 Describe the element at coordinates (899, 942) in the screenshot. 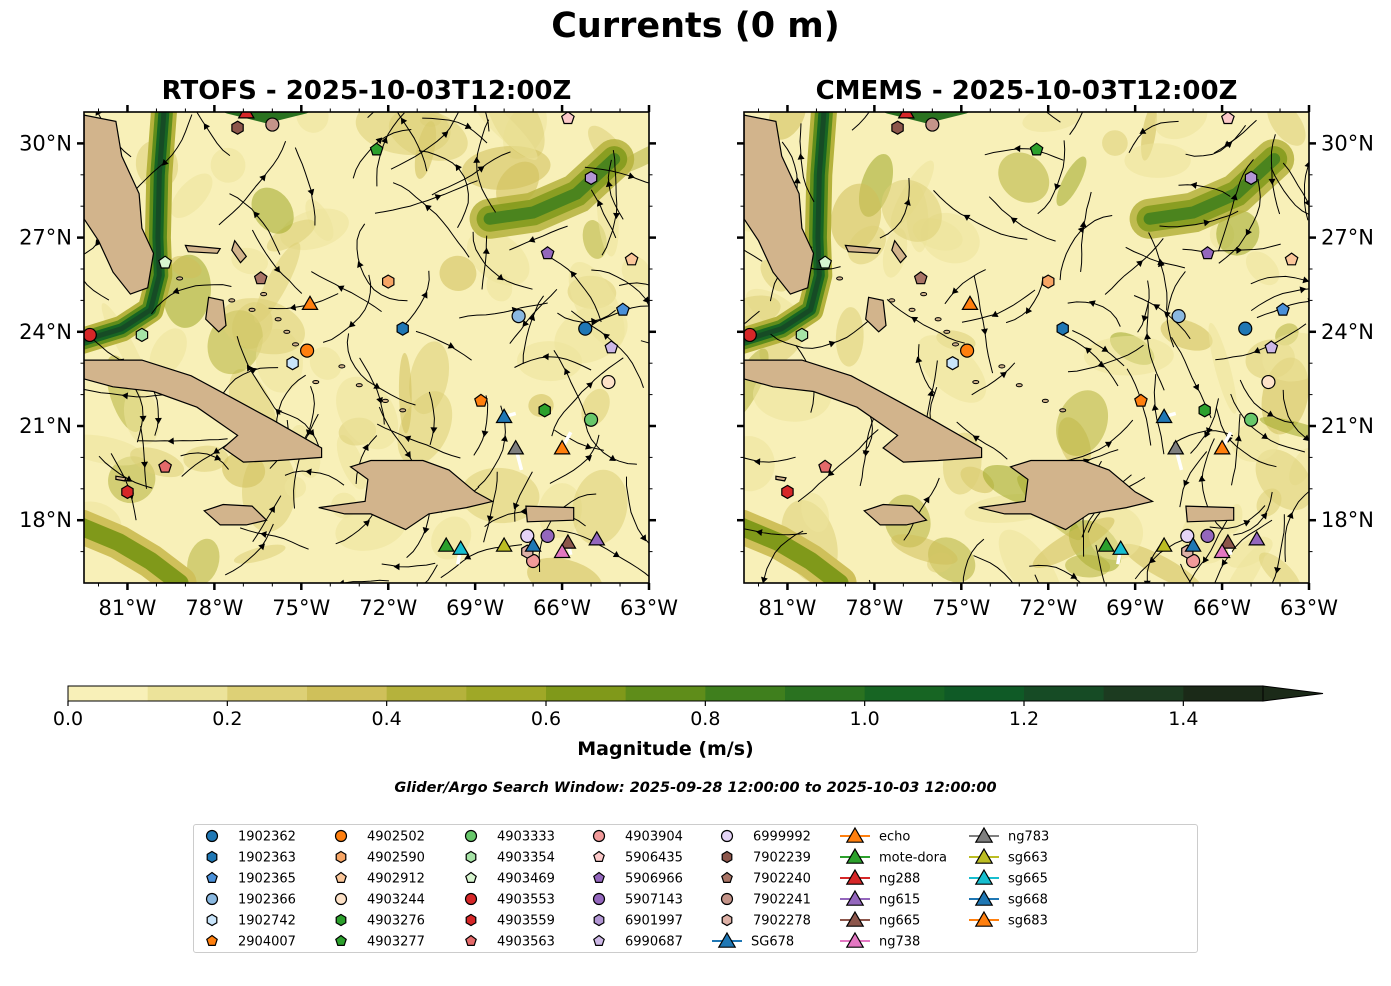

I see `legend-label-ng738: ng738` at that location.